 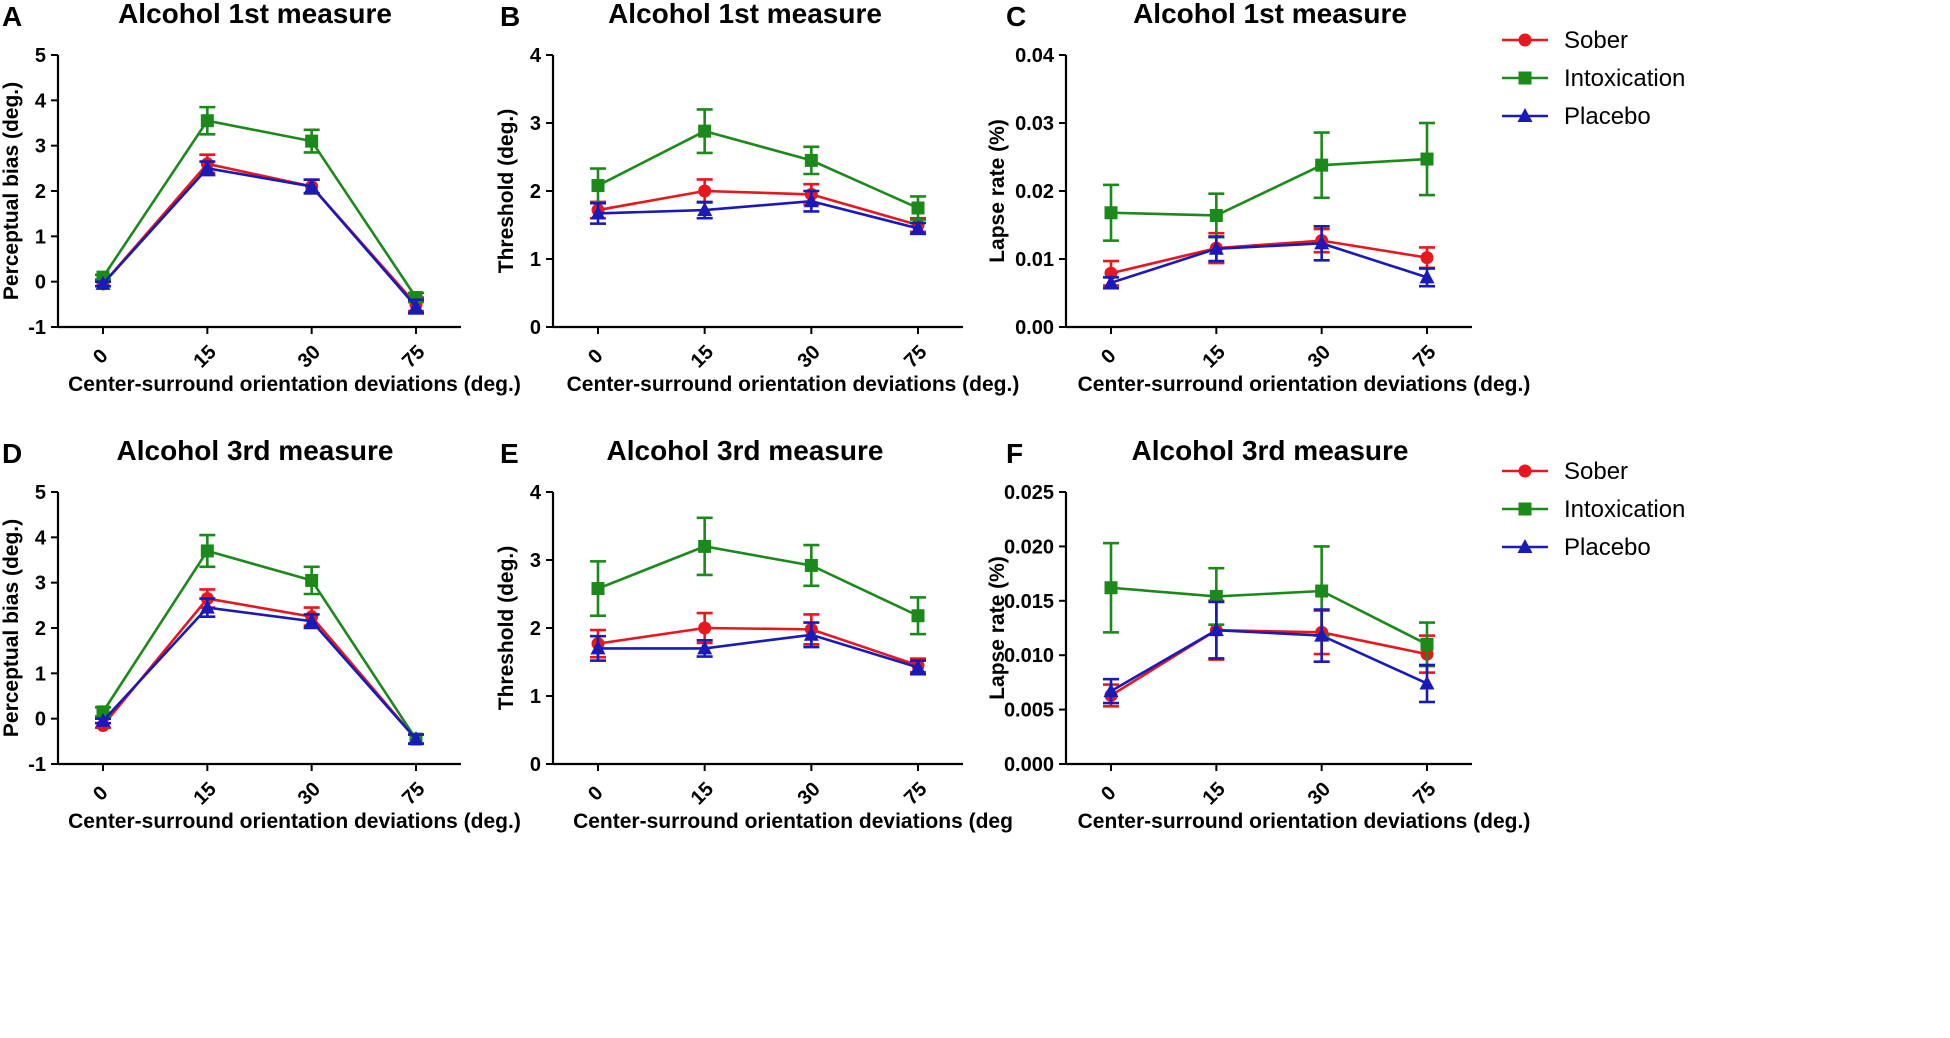 What do you see at coordinates (536, 56) in the screenshot?
I see `panel-b-ytick-label: 4` at bounding box center [536, 56].